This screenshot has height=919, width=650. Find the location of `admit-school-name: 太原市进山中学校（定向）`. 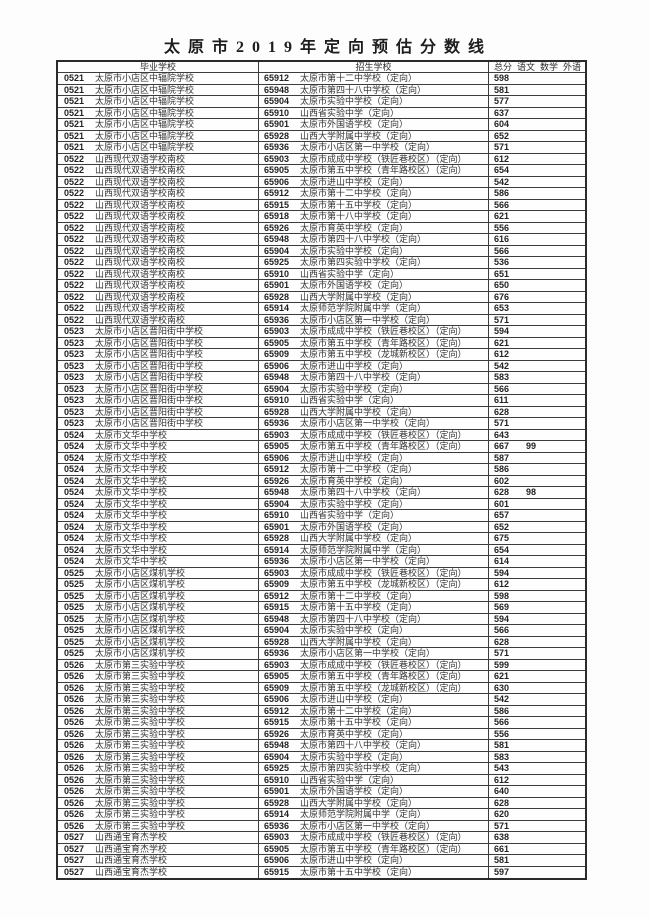

admit-school-name: 太原市进山中学校（定向） is located at coordinates (354, 181).